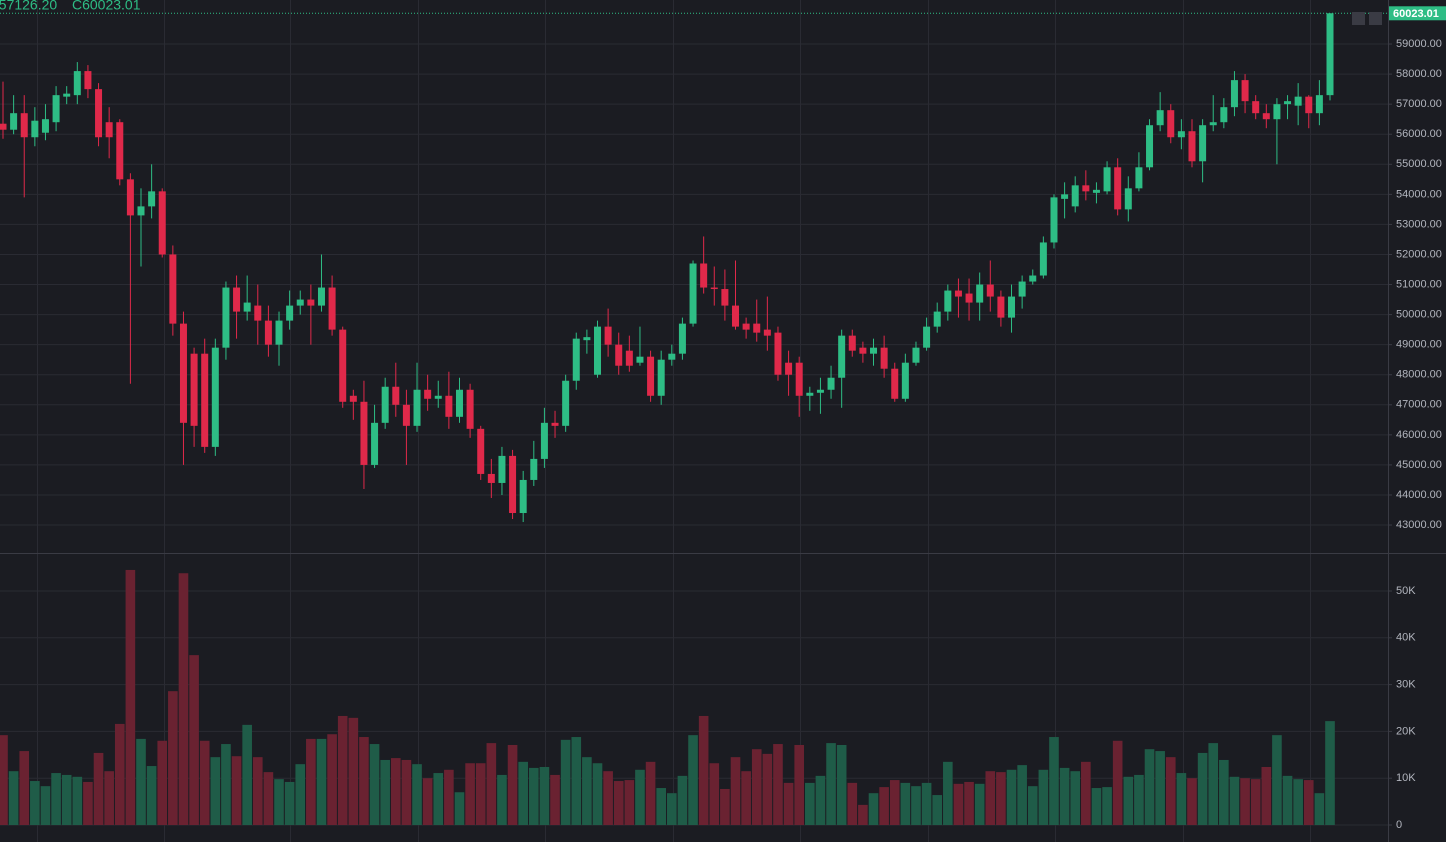 The image size is (1446, 842). Describe the element at coordinates (1419, 254) in the screenshot. I see `y-tick-label: 52000.00` at that location.